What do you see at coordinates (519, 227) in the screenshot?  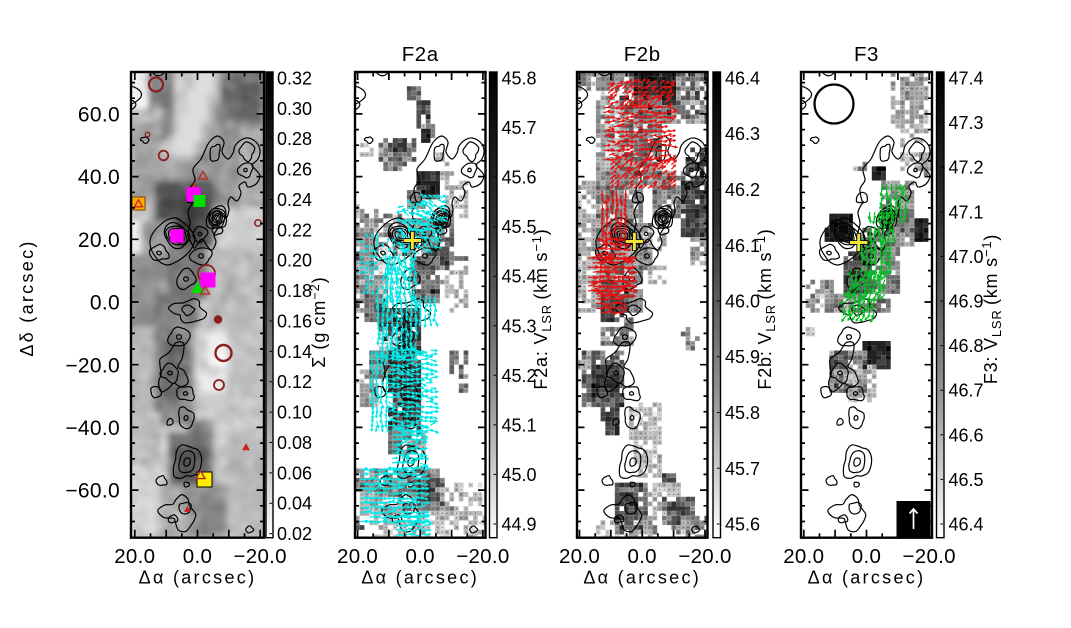 I see `svg-text: 45.5` at bounding box center [519, 227].